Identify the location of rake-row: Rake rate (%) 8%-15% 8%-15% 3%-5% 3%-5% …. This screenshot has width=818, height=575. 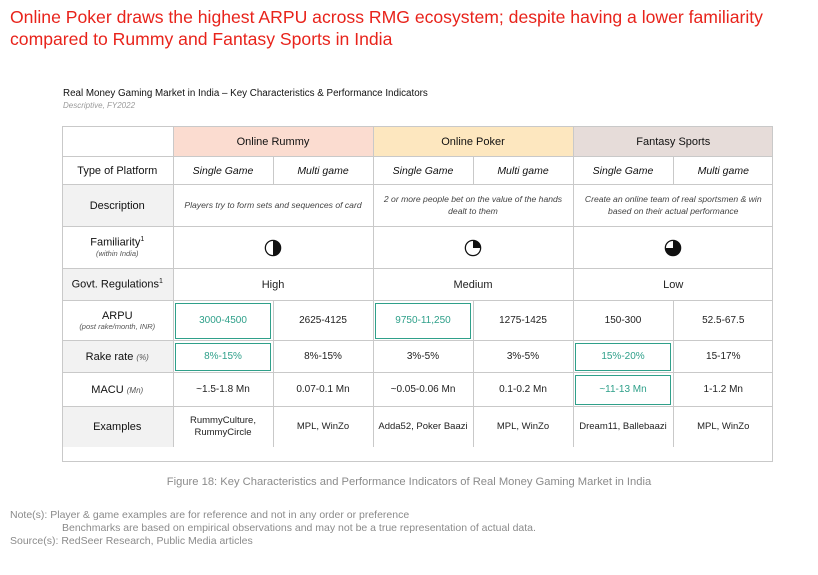
(418, 356).